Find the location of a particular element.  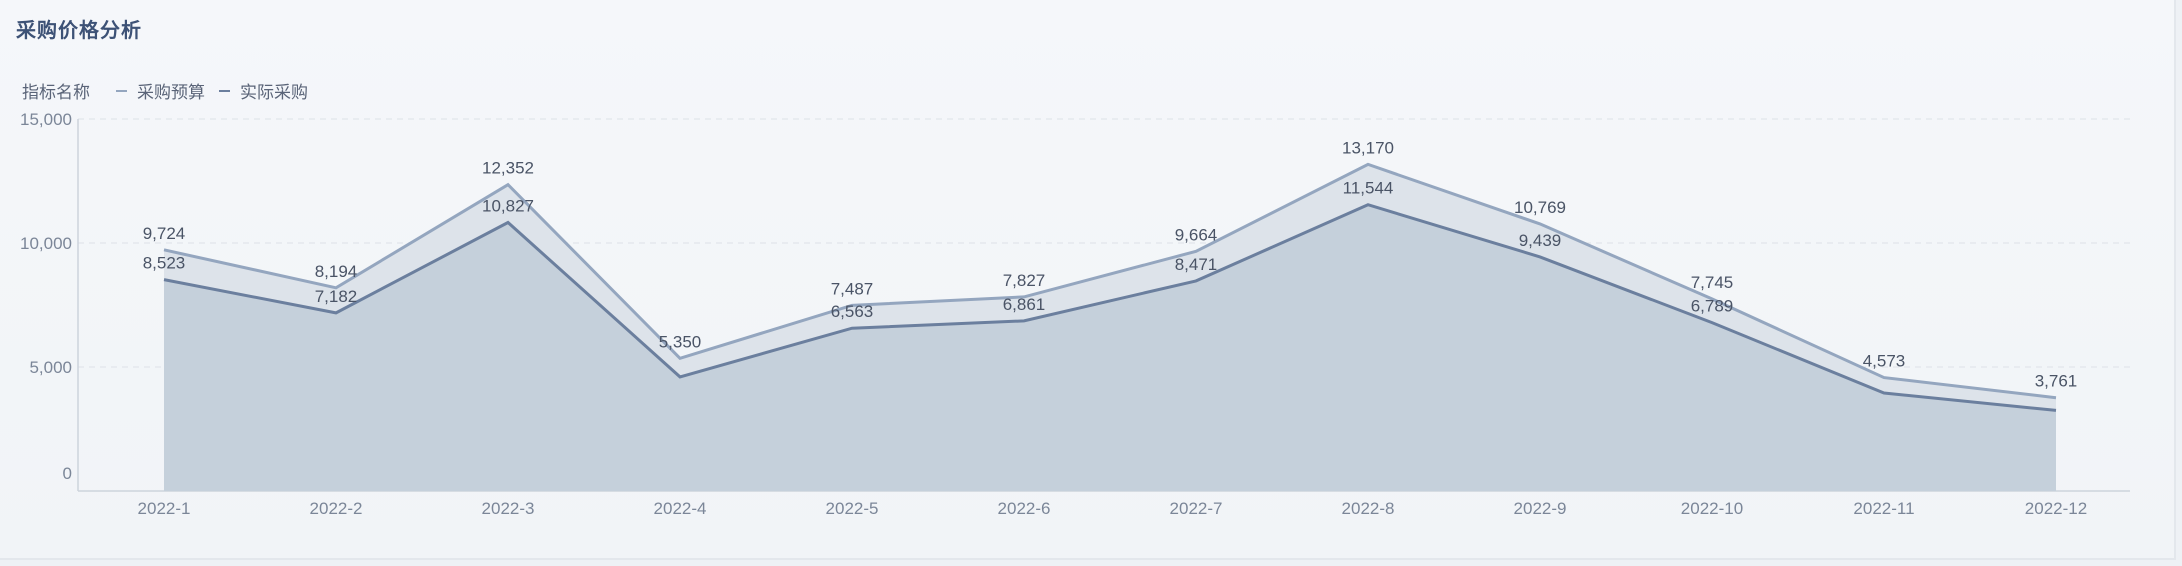

legend: 指标名称 采购预算 实际采购 is located at coordinates (172, 90).